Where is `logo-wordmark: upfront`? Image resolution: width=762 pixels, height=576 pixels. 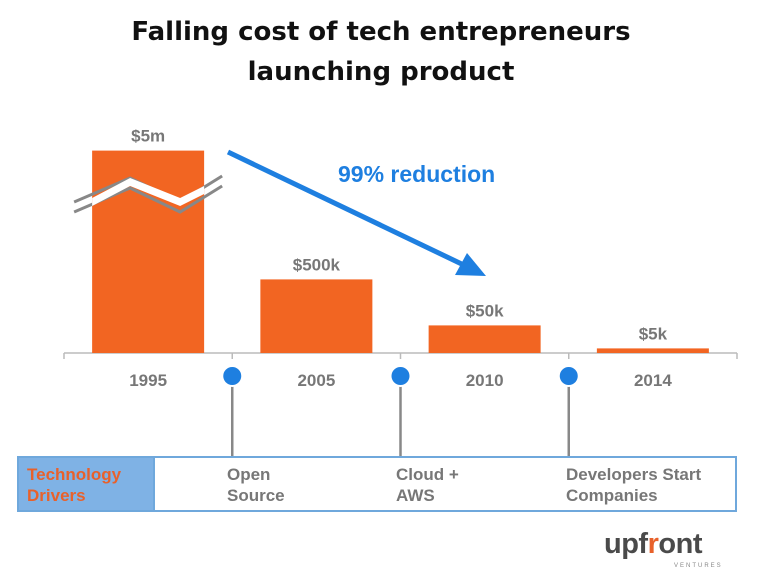 logo-wordmark: upfront is located at coordinates (653, 544).